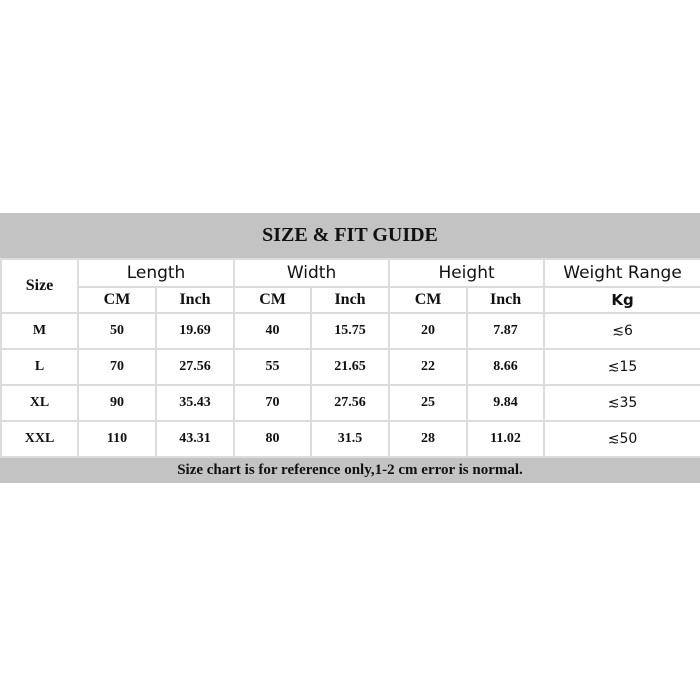  What do you see at coordinates (39, 403) in the screenshot?
I see `cell-size: XL` at bounding box center [39, 403].